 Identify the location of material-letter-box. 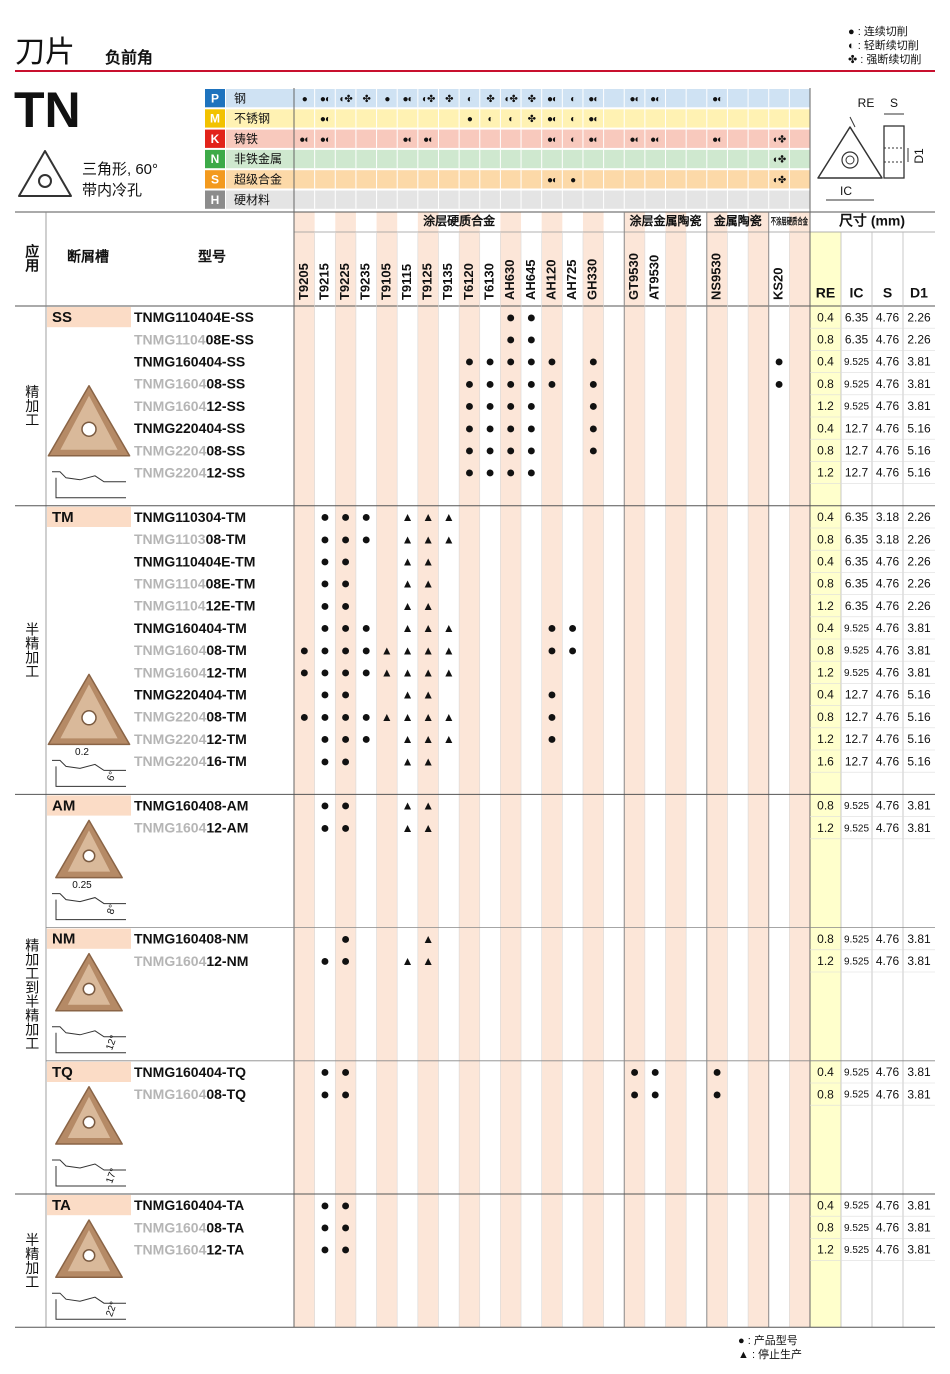
(215, 98).